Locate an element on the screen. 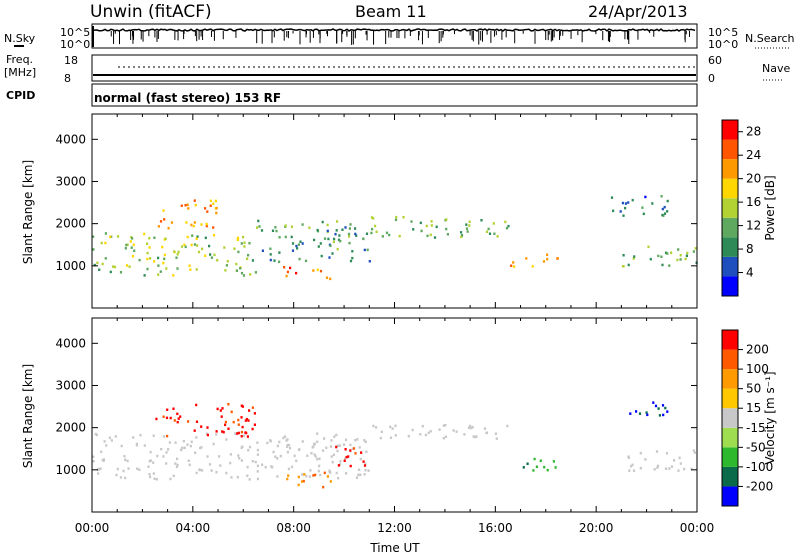 The height and width of the screenshot is (554, 800). x-axis-label: Time UT is located at coordinates (394, 547).